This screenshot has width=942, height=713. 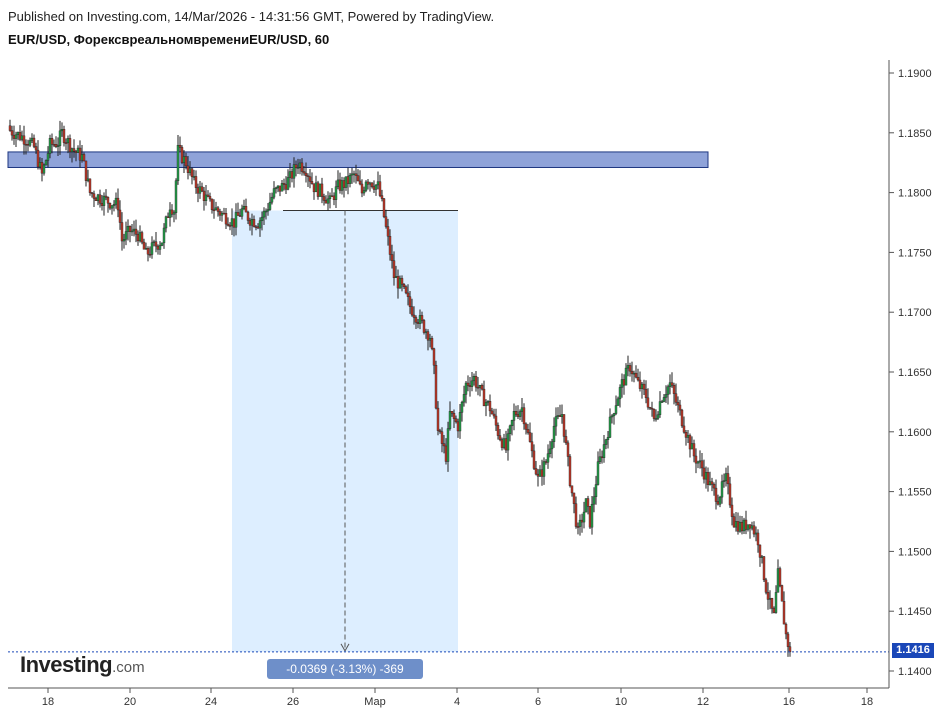 I want to click on price-tick-label: 1.1550, so click(x=915, y=493).